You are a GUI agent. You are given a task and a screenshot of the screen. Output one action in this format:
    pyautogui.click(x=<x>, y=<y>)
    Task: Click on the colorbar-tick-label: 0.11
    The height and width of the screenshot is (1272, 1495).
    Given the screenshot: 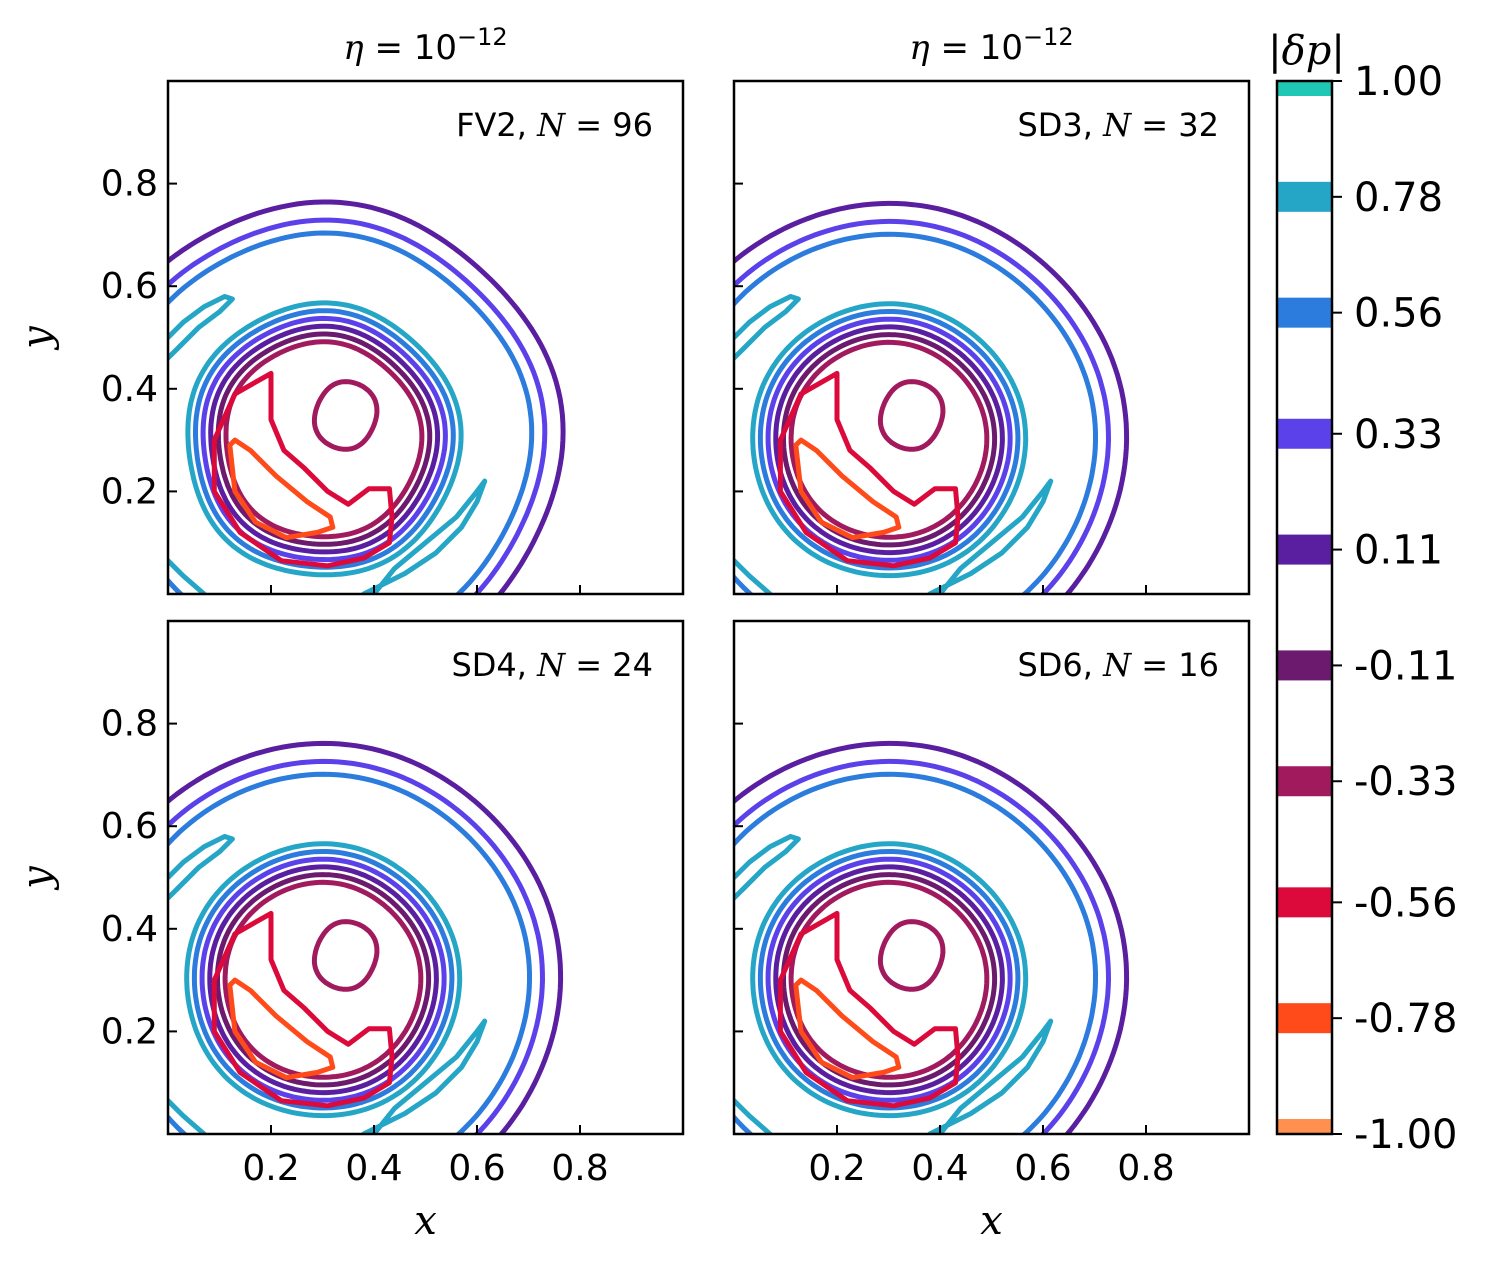 What is the action you would take?
    pyautogui.click(x=1398, y=551)
    